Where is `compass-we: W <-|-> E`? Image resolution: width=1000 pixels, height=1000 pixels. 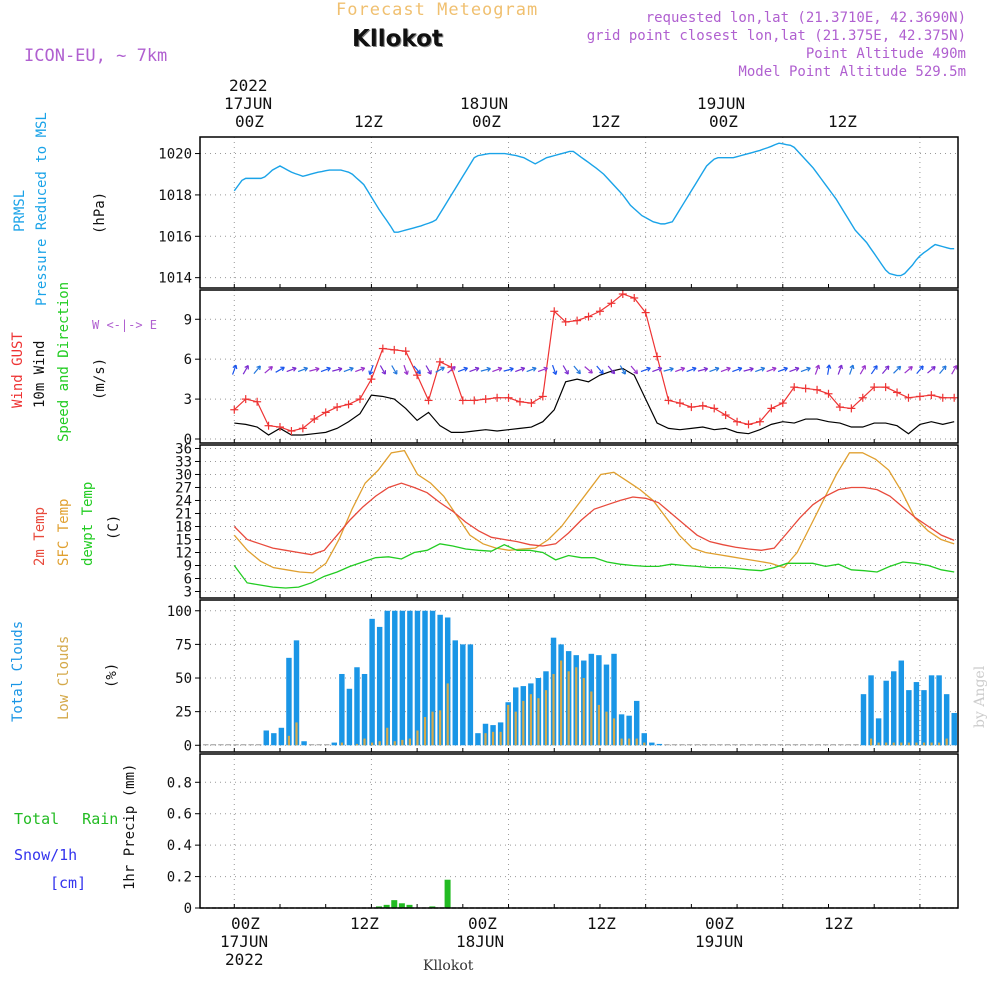
compass-we: W <-|-> E is located at coordinates (125, 325).